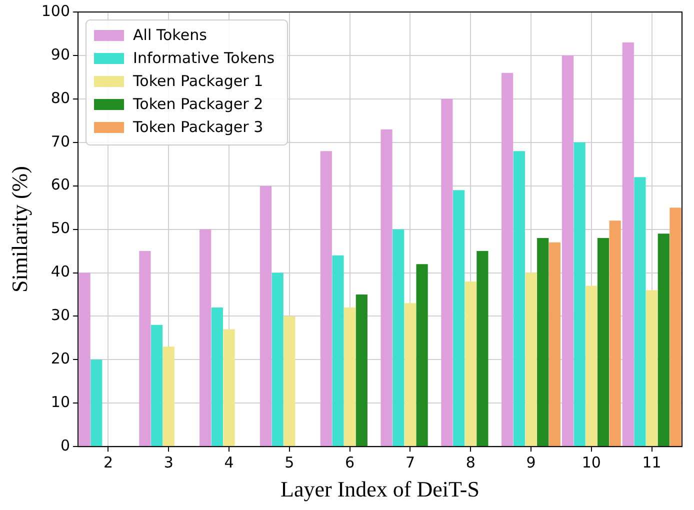 The image size is (694, 510). What do you see at coordinates (60, 315) in the screenshot?
I see `y-tick-label: 30` at bounding box center [60, 315].